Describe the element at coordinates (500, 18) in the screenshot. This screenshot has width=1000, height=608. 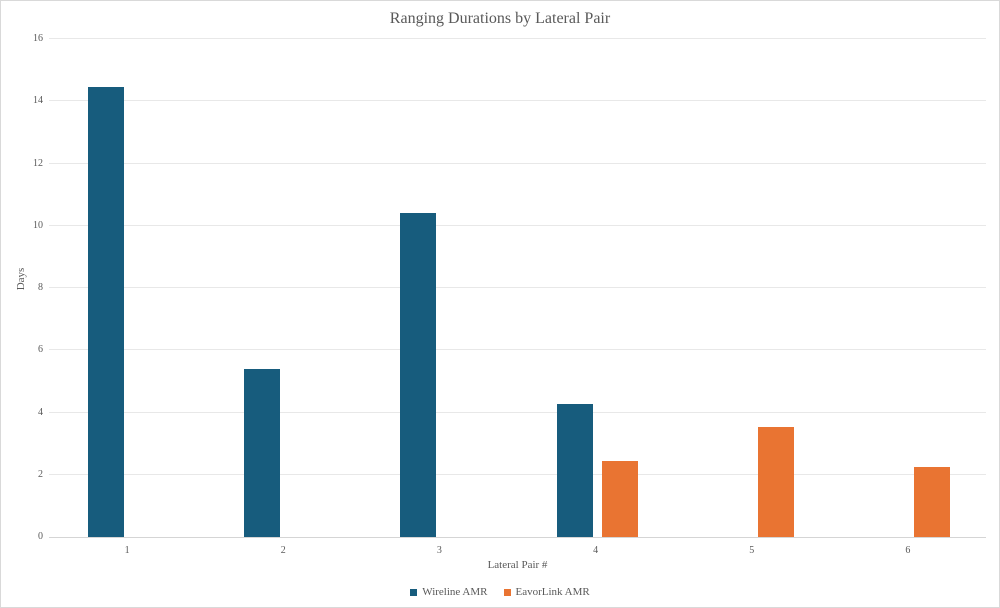
I see `chart-title: Ranging Durations by Lateral Pair` at that location.